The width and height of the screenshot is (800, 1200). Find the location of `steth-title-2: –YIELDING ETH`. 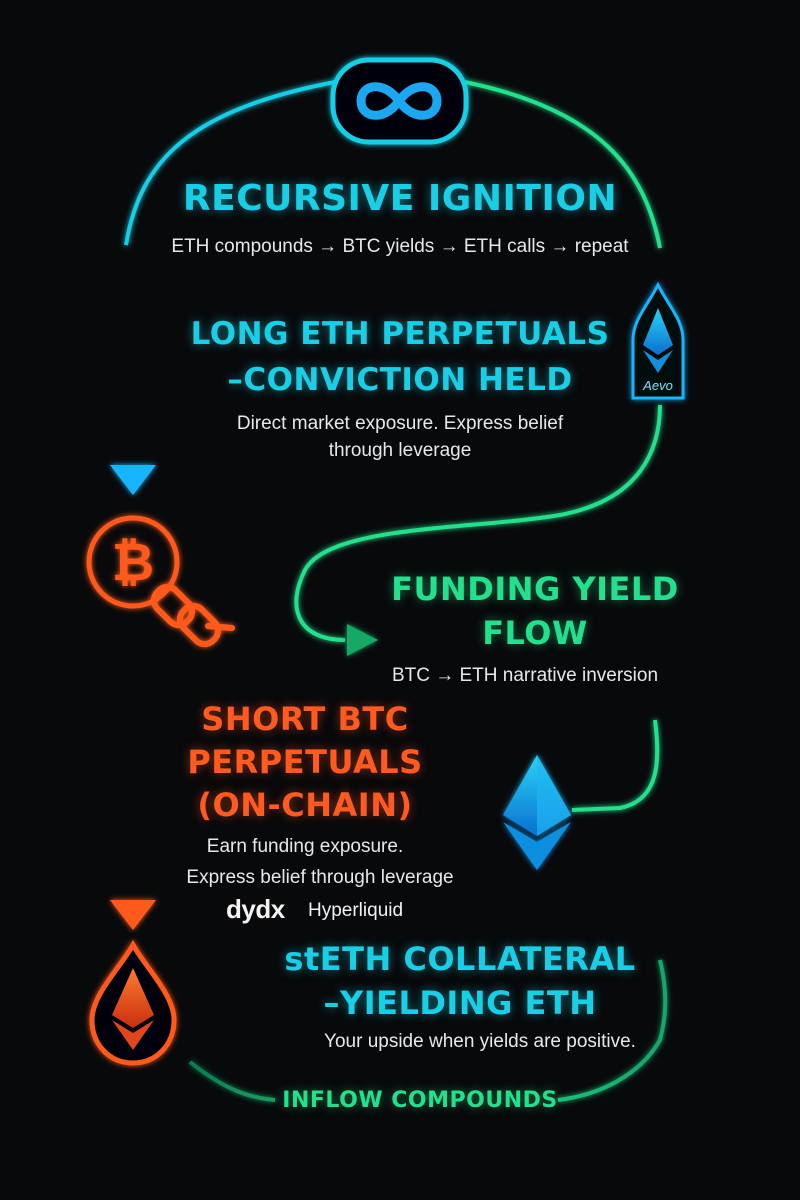

steth-title-2: –YIELDING ETH is located at coordinates (460, 1003).